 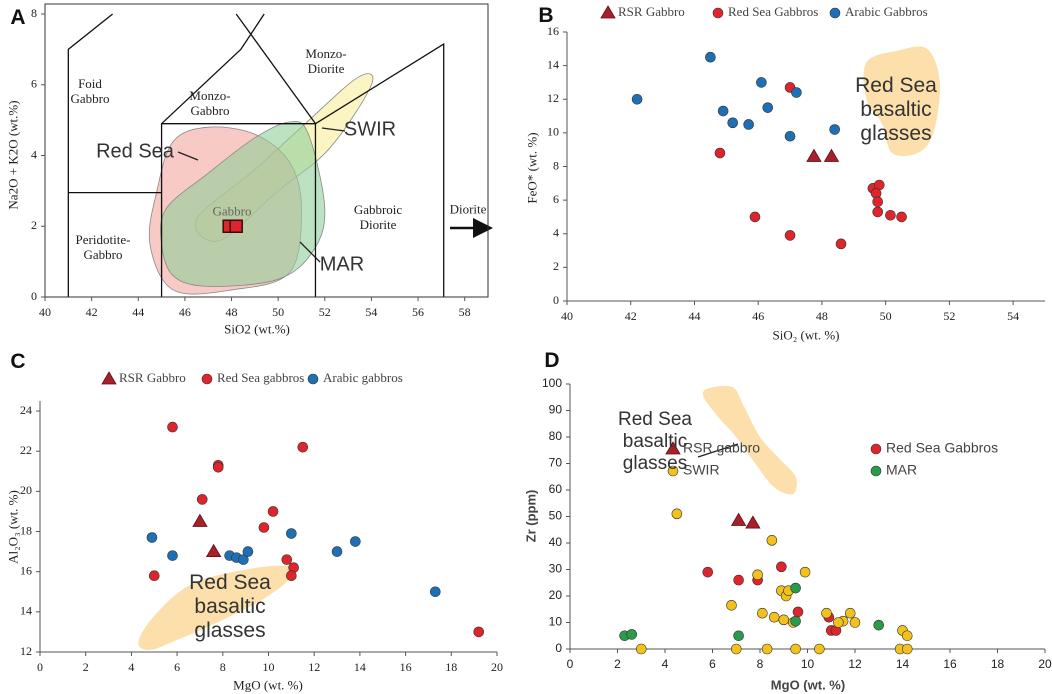 I want to click on y-tick-label: 4, so click(x=556, y=233).